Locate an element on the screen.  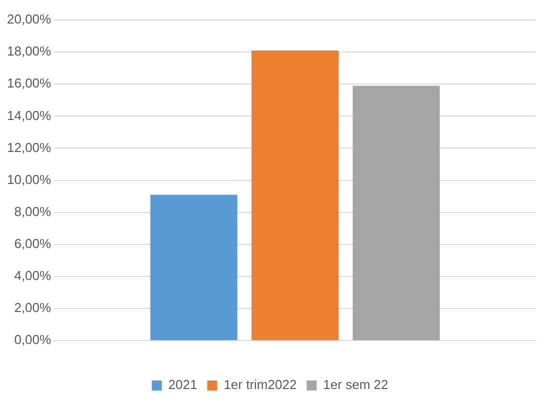
y-tick-label: 4,00% is located at coordinates (33, 276).